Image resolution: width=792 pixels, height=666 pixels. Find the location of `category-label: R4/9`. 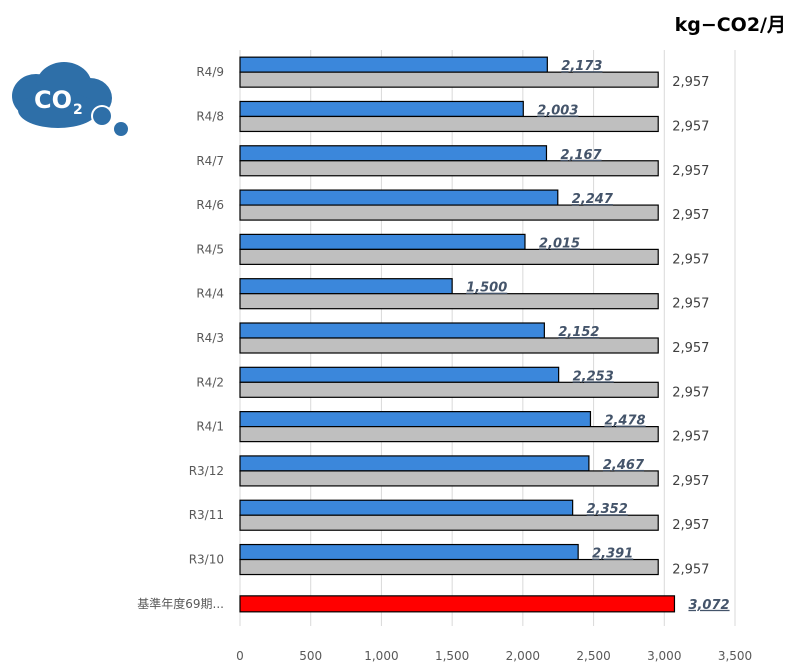

category-label: R4/9 is located at coordinates (210, 72).